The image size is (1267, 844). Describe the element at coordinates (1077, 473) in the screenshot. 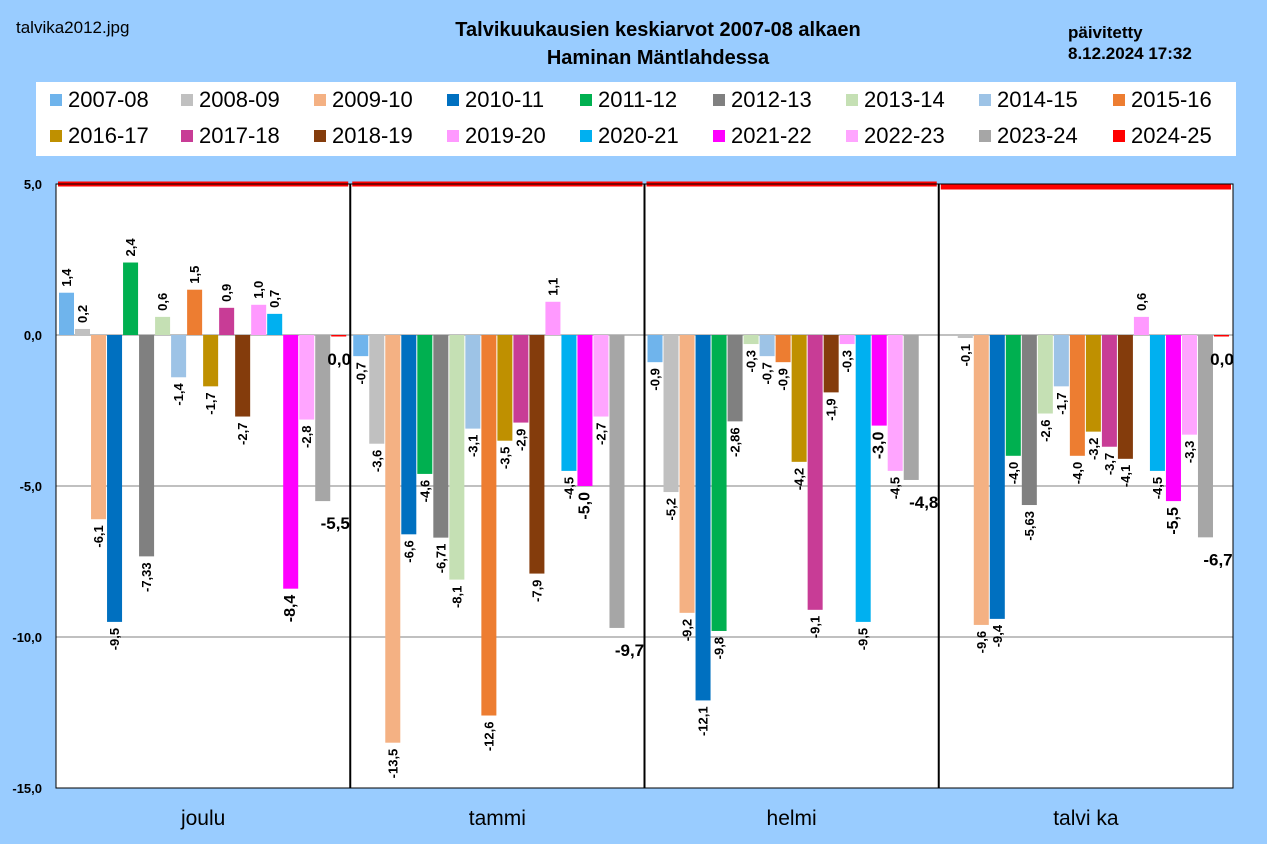

I see `data-label: -4,0` at that location.